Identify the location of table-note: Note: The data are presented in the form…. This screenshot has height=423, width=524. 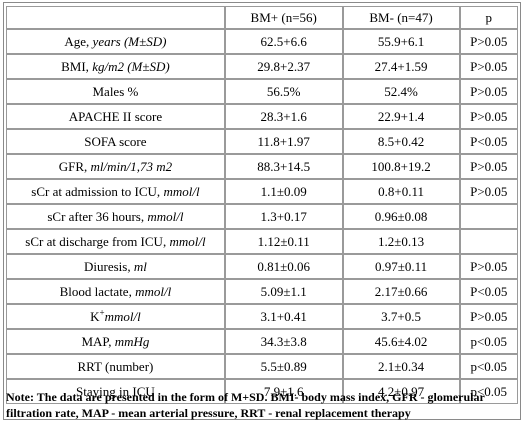
(245, 405).